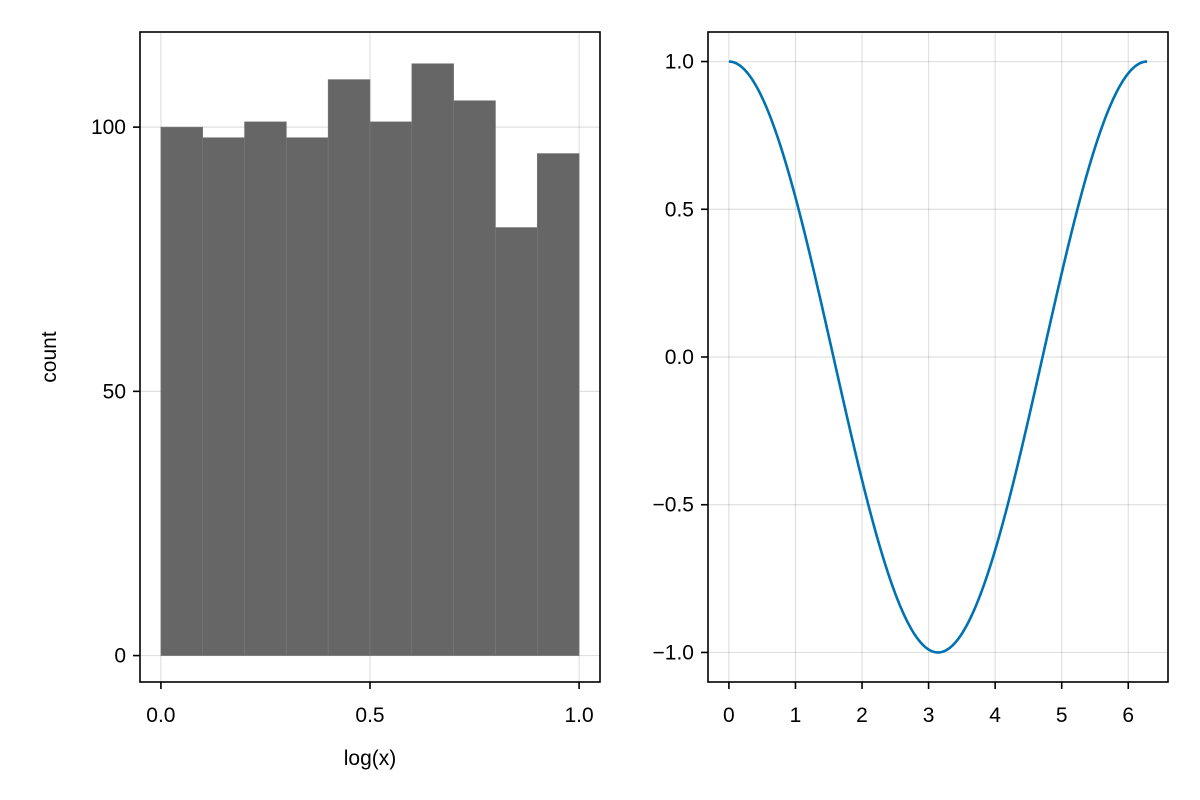 The width and height of the screenshot is (1200, 800). I want to click on histogram-x-tick-label: 1.0, so click(578, 715).